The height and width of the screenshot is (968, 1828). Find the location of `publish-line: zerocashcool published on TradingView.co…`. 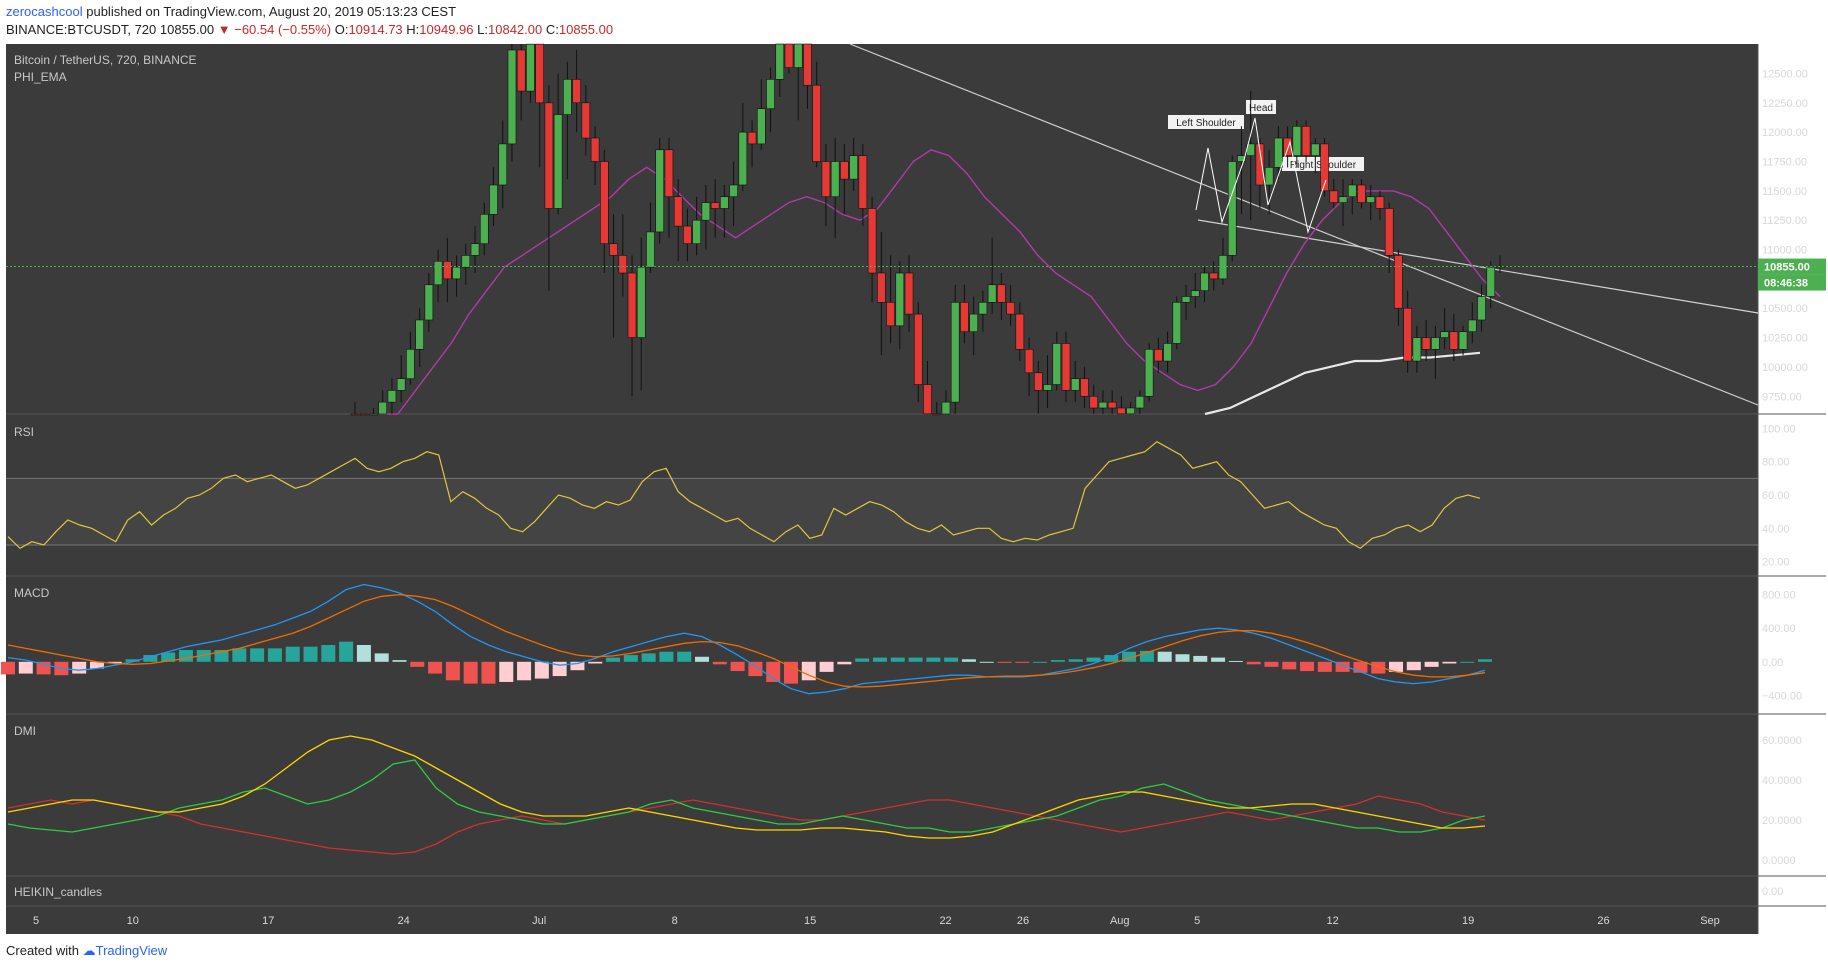

publish-line: zerocashcool published on TradingView.co… is located at coordinates (231, 11).